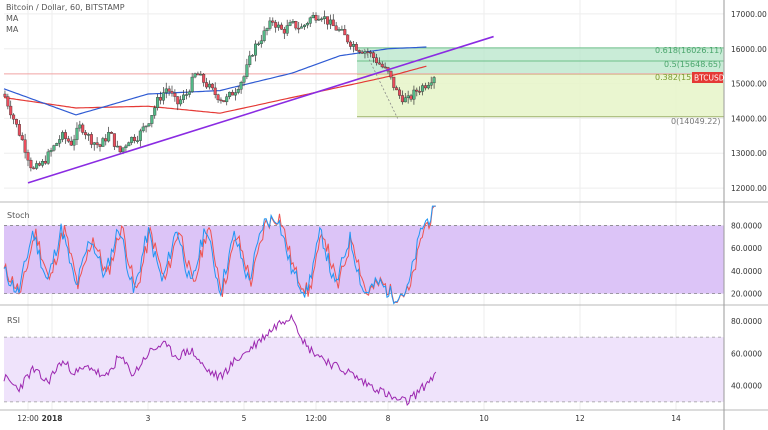 This screenshot has width=768, height=430. I want to click on price-tag-label: BTCUSD, so click(709, 78).